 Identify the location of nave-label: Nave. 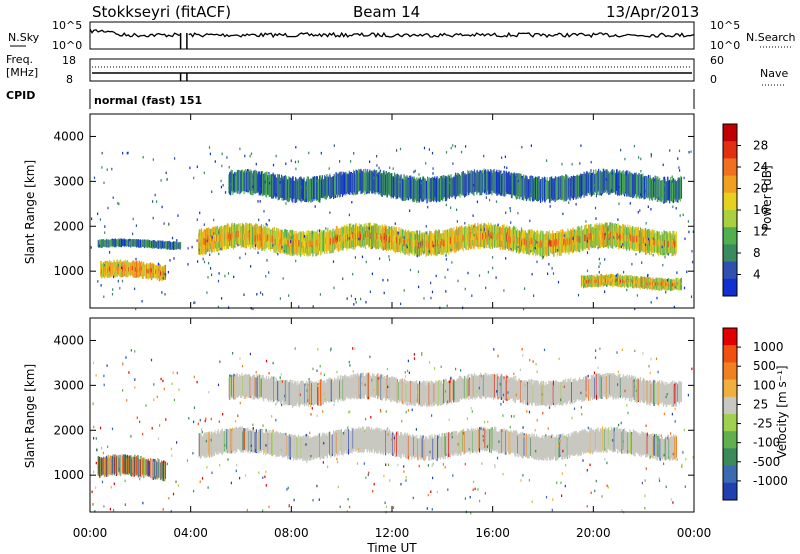
(774, 73).